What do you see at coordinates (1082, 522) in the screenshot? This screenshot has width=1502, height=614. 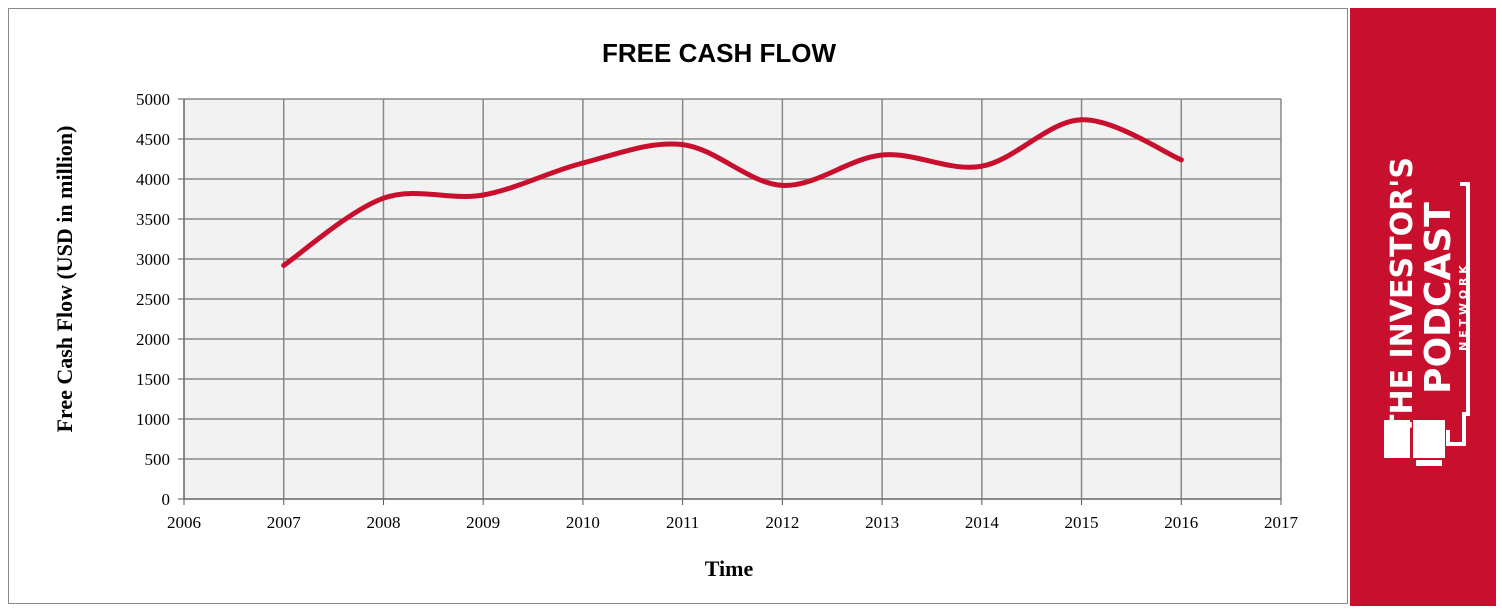 I see `x-tick-label: 2015` at bounding box center [1082, 522].